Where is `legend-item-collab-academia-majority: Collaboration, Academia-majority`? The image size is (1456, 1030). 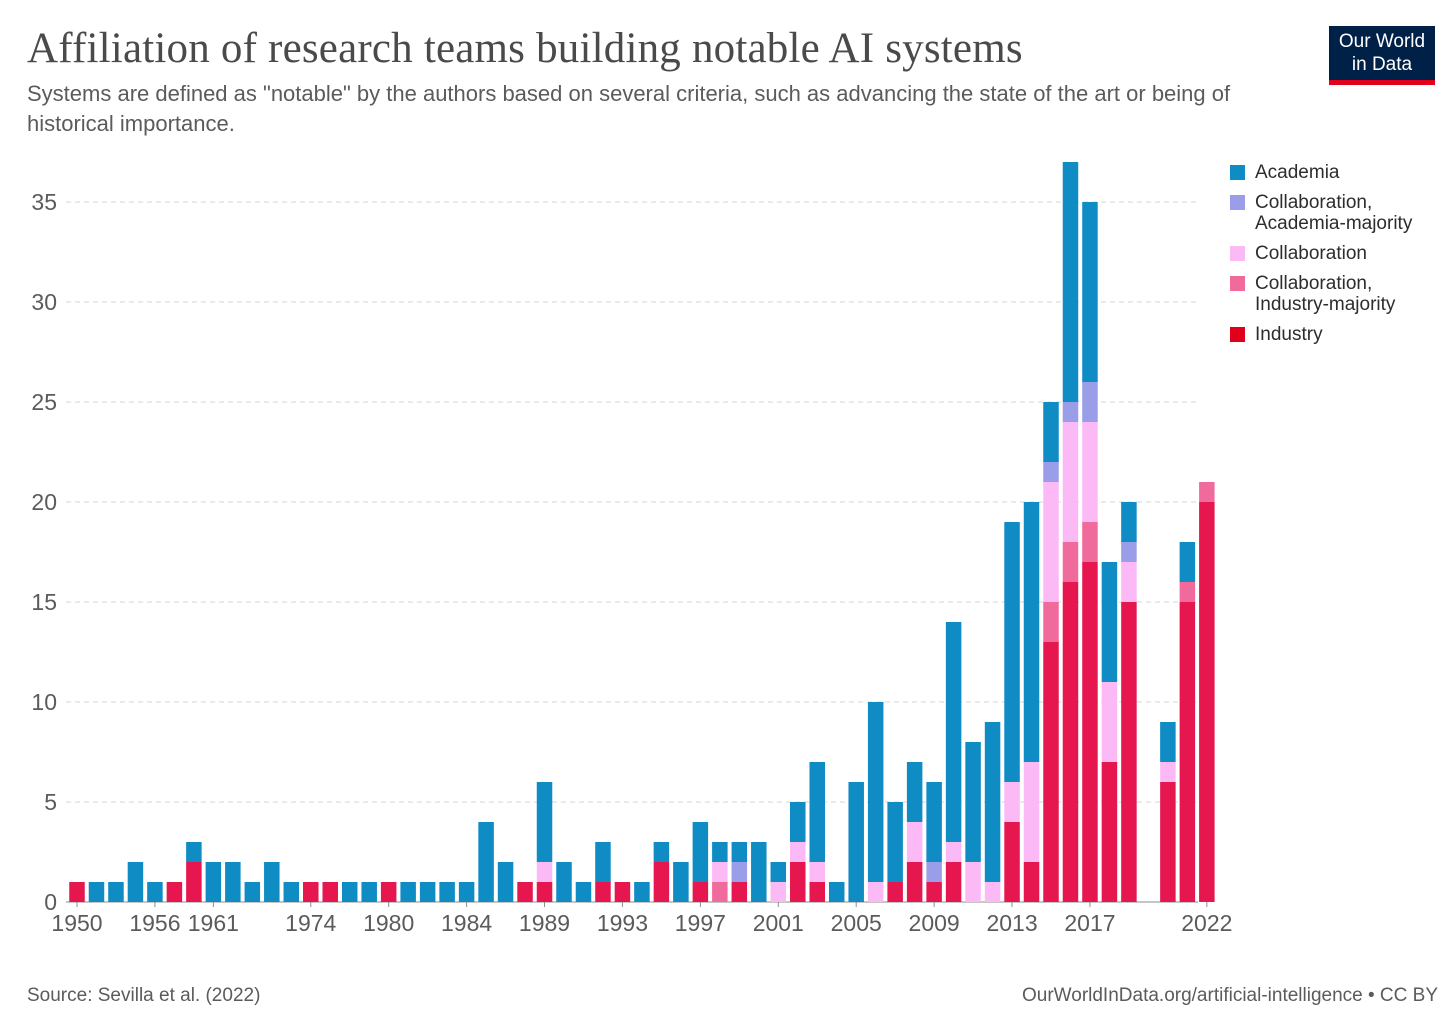 legend-item-collab-academia-majority: Collaboration, Academia-majority is located at coordinates (1342, 213).